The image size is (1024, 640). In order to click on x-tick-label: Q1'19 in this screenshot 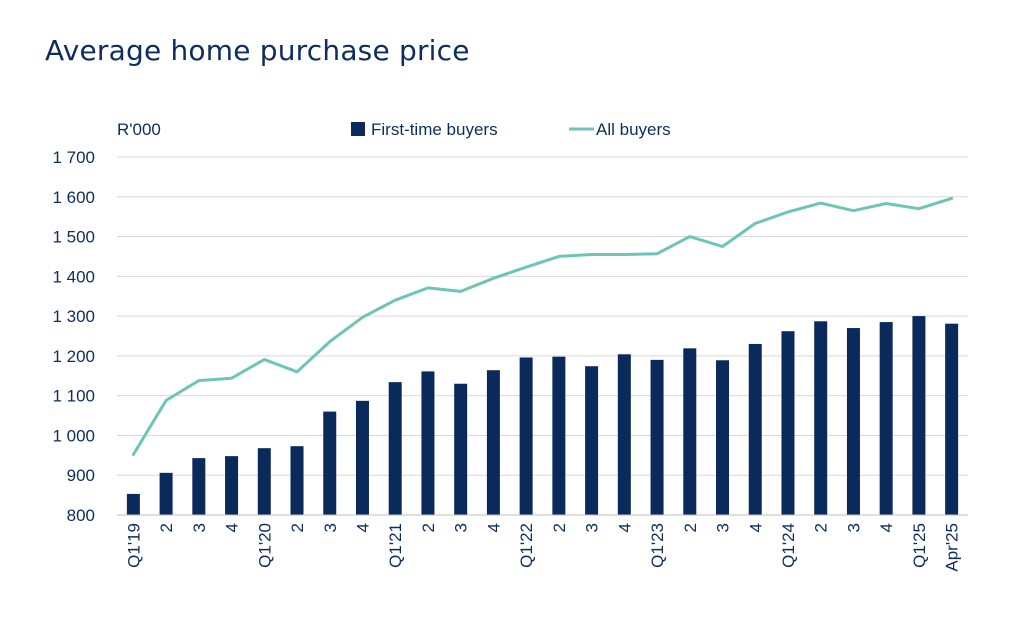, I will do `click(133, 545)`.